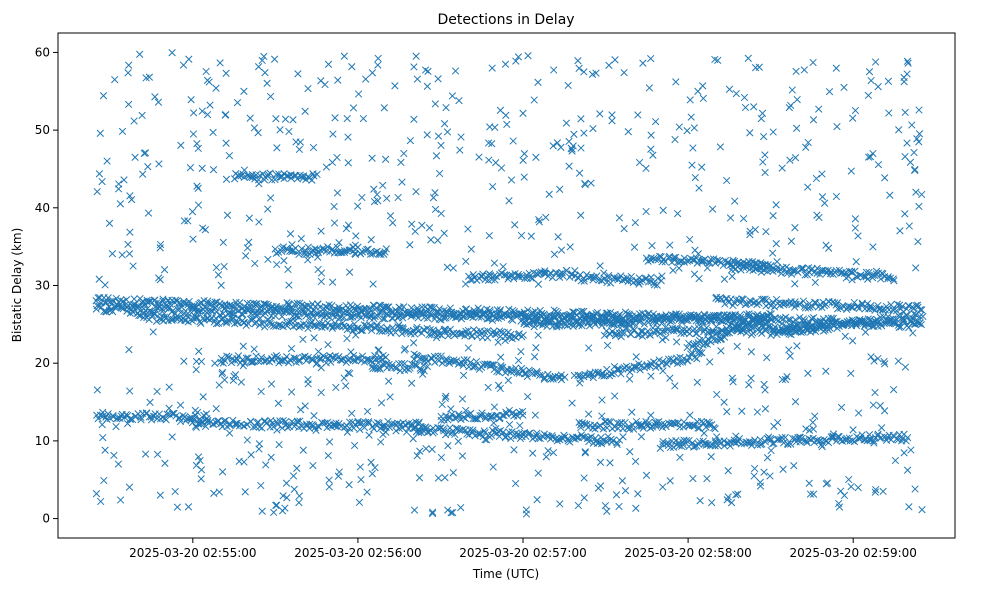 The height and width of the screenshot is (590, 989). Describe the element at coordinates (357, 553) in the screenshot. I see `x-tick-label: 2025-03-20 02:56:00` at that location.